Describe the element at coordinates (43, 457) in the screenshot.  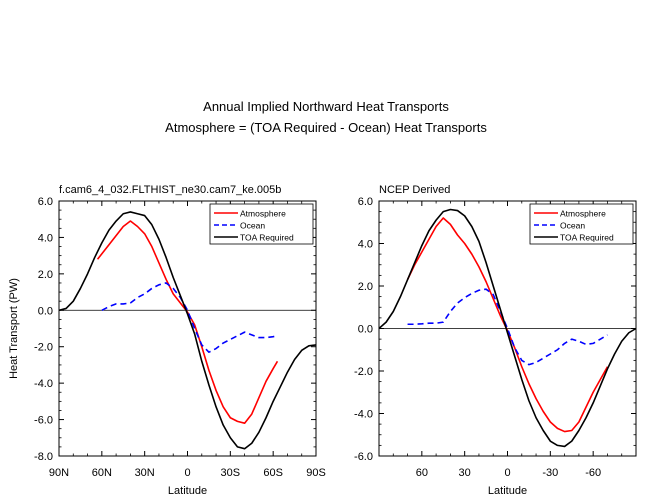
I see `y-tick-label: -8.0` at that location.